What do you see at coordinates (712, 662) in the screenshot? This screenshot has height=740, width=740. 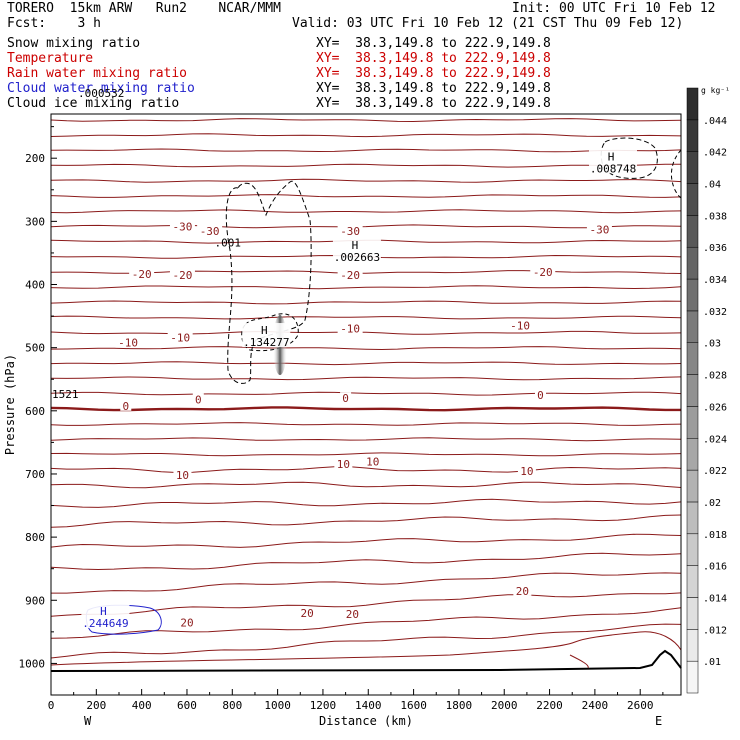 I see `colorbar-tick-label: .01` at bounding box center [712, 662].